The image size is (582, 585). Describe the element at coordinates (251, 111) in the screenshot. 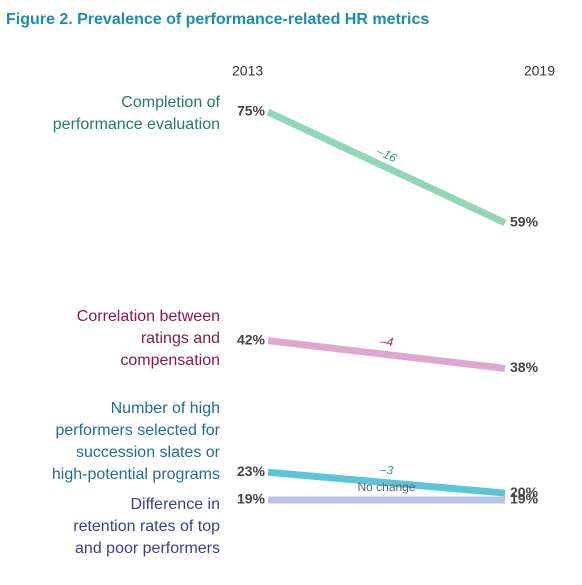

I see `value-label: 75%` at that location.